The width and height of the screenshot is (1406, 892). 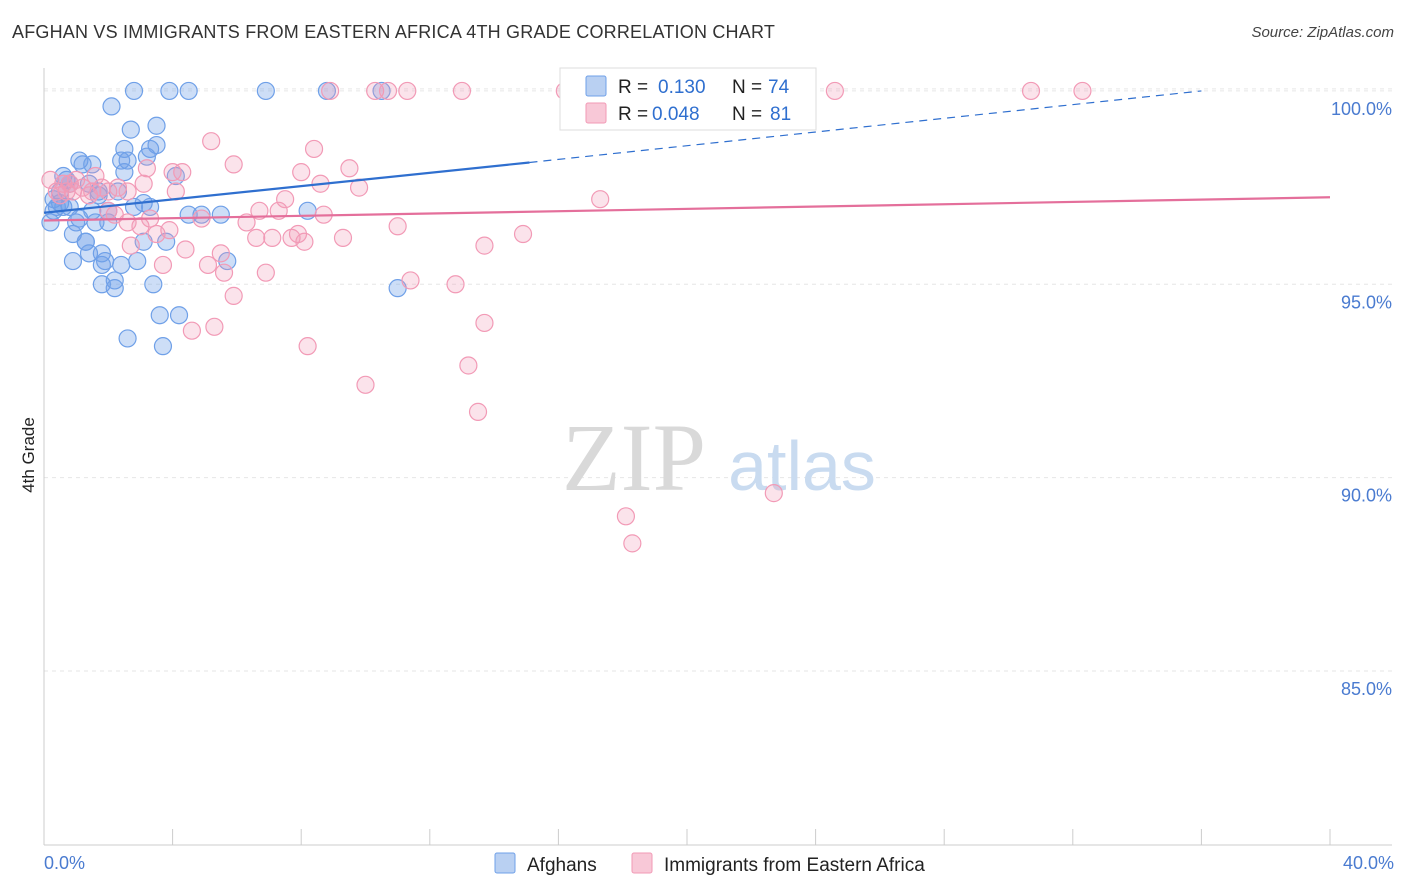 I want to click on afghans-trend-extension, so click(x=865, y=127).